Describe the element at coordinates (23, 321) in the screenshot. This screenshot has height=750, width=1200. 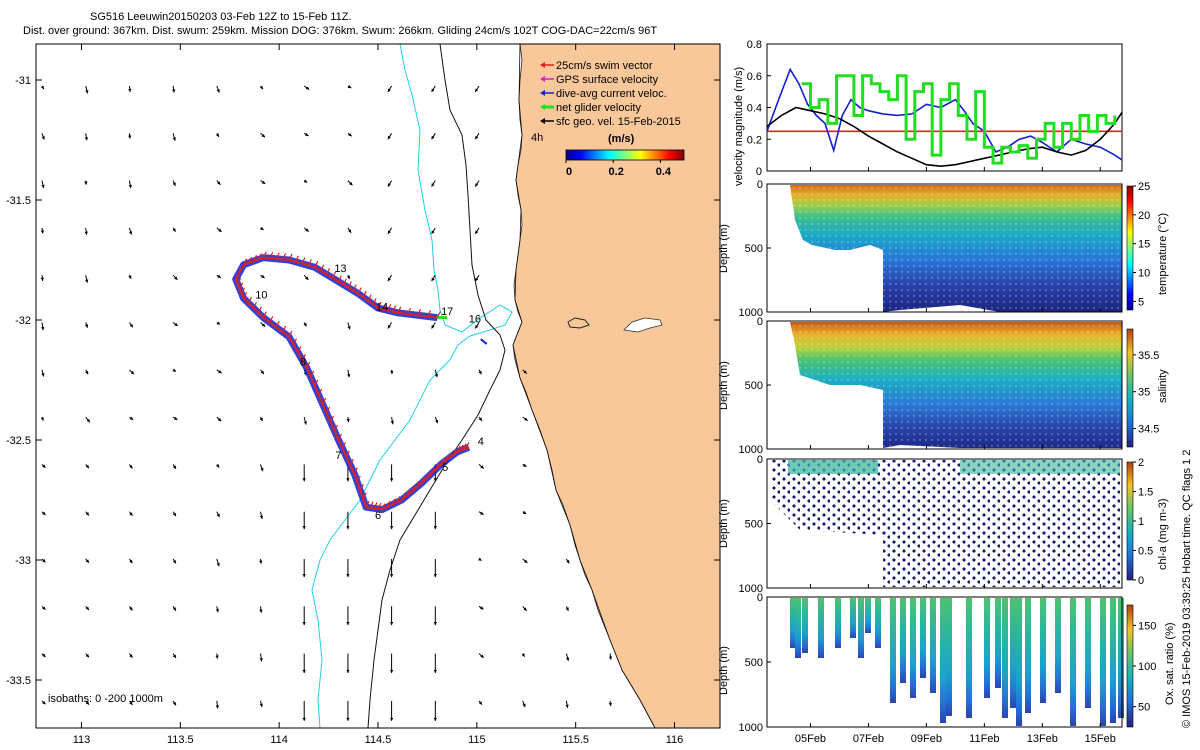
I see `map-ytick-label: -32` at that location.